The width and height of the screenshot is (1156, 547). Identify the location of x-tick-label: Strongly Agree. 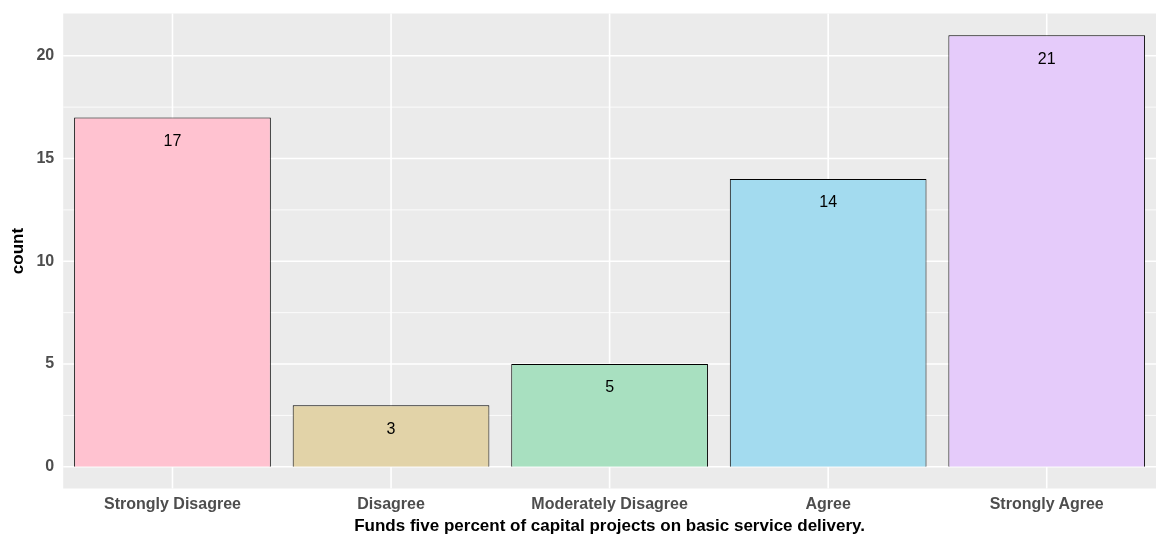
(1046, 504).